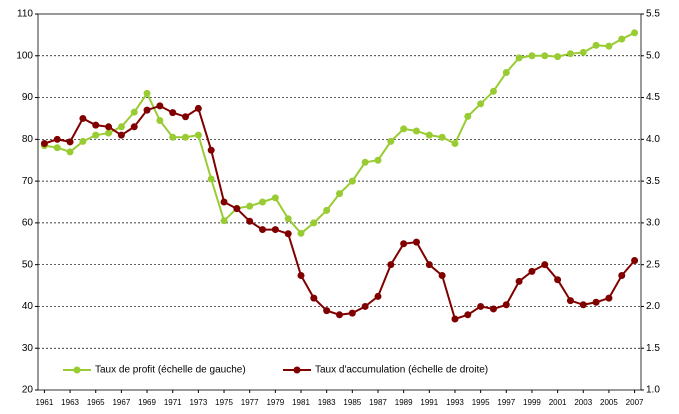 This screenshot has height=414, width=679. I want to click on x-tick-label: 1983, so click(327, 402).